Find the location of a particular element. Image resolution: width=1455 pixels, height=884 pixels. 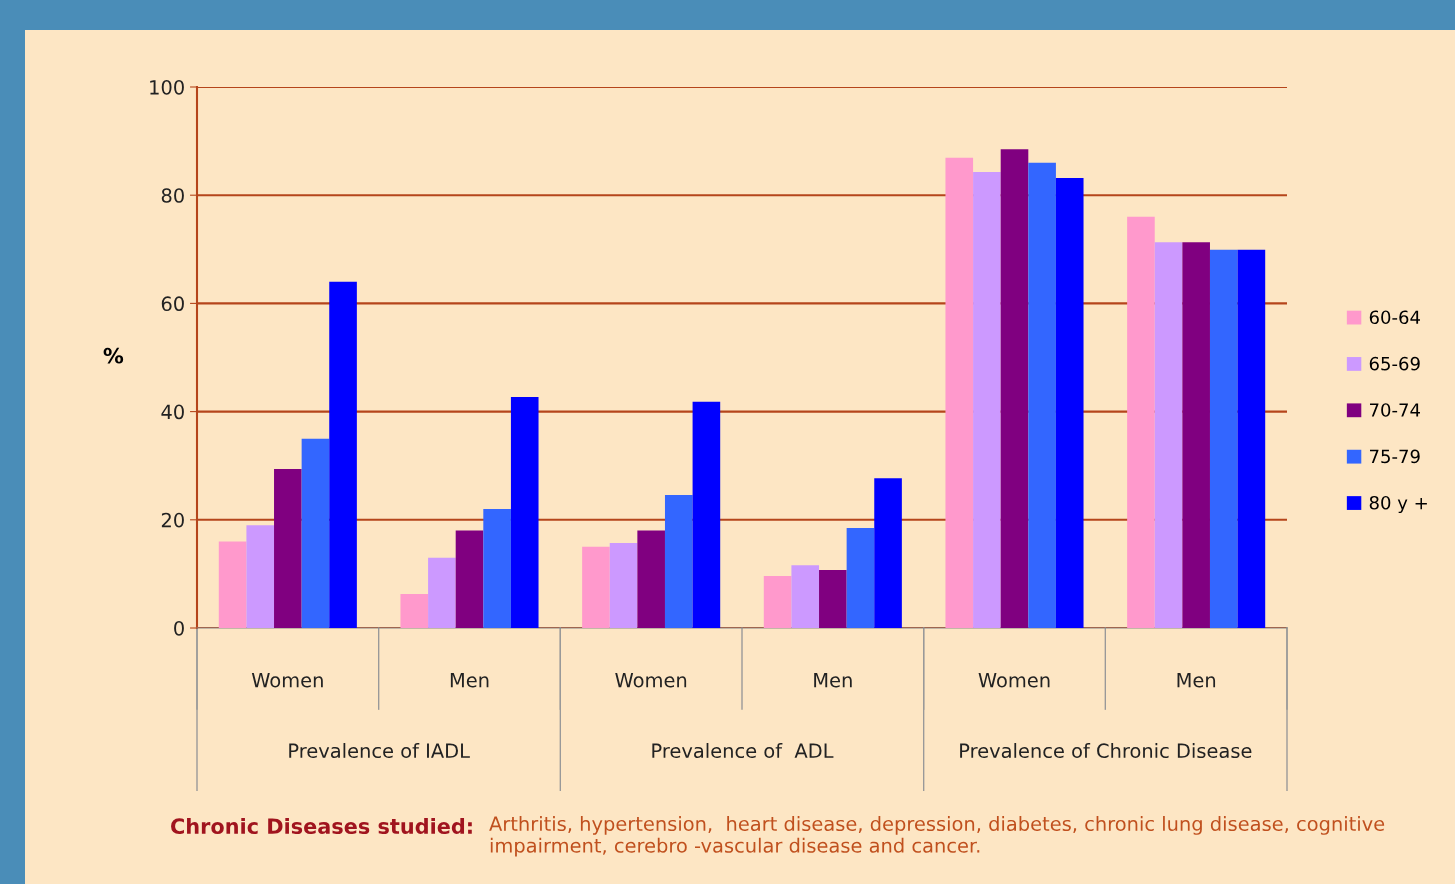

text: Prevalence of Chronic Disease is located at coordinates (1106, 751).